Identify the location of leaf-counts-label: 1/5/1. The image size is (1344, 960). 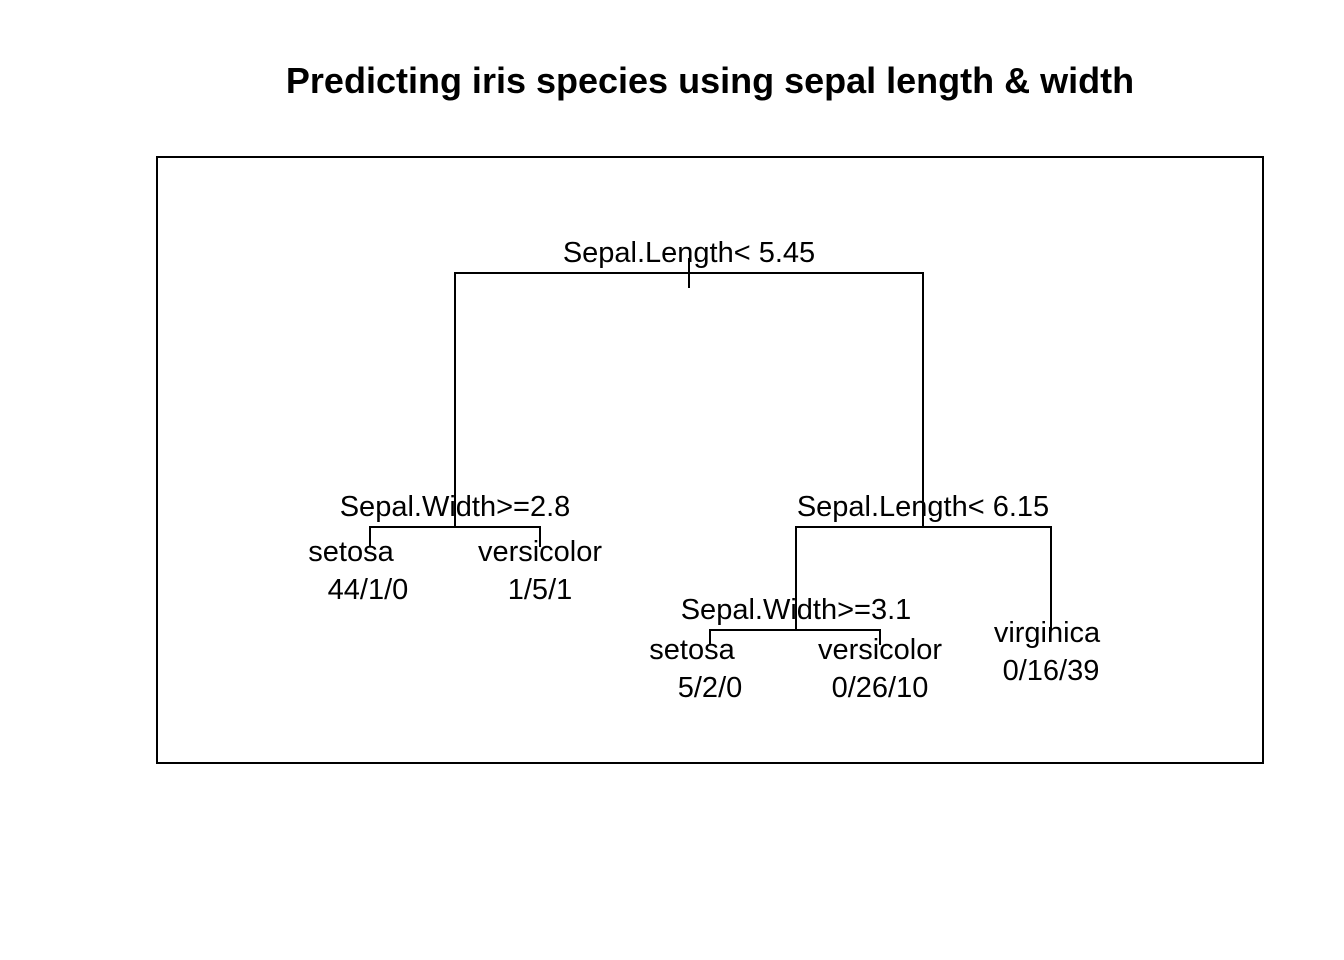
(540, 590).